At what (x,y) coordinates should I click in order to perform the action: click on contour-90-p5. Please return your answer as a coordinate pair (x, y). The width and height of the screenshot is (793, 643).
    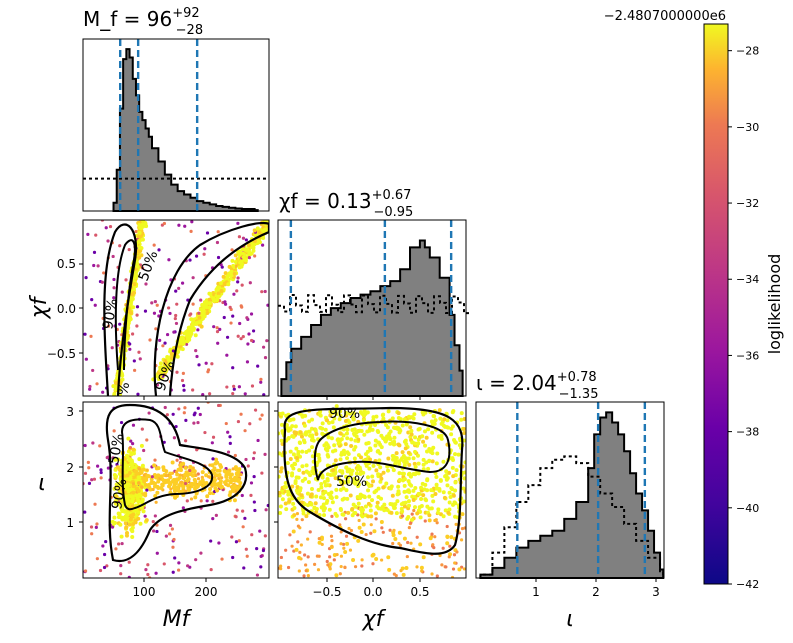
    Looking at the image, I should click on (373, 480).